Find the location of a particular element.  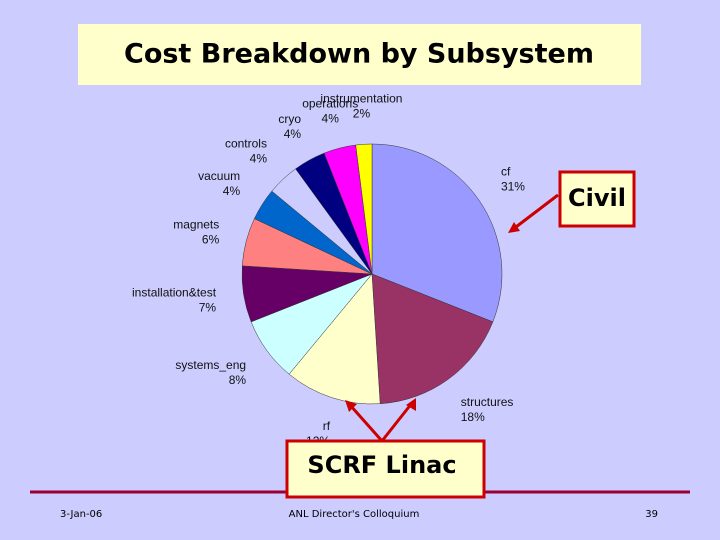

slice-label: cryo is located at coordinates (289, 119).